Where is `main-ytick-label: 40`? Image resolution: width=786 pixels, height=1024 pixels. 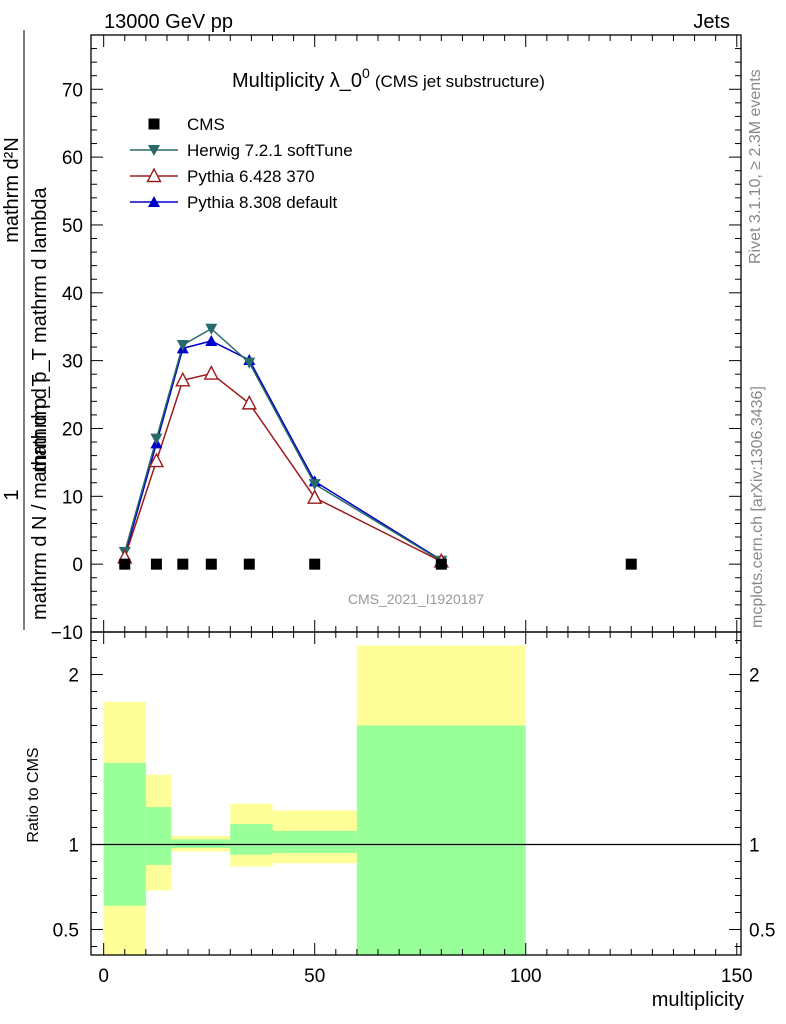 main-ytick-label: 40 is located at coordinates (72, 294).